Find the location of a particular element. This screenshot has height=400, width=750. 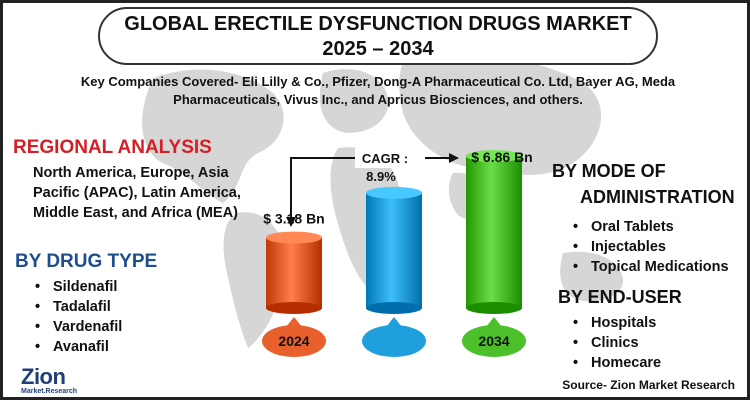

year-label: 2024 is located at coordinates (293, 341).